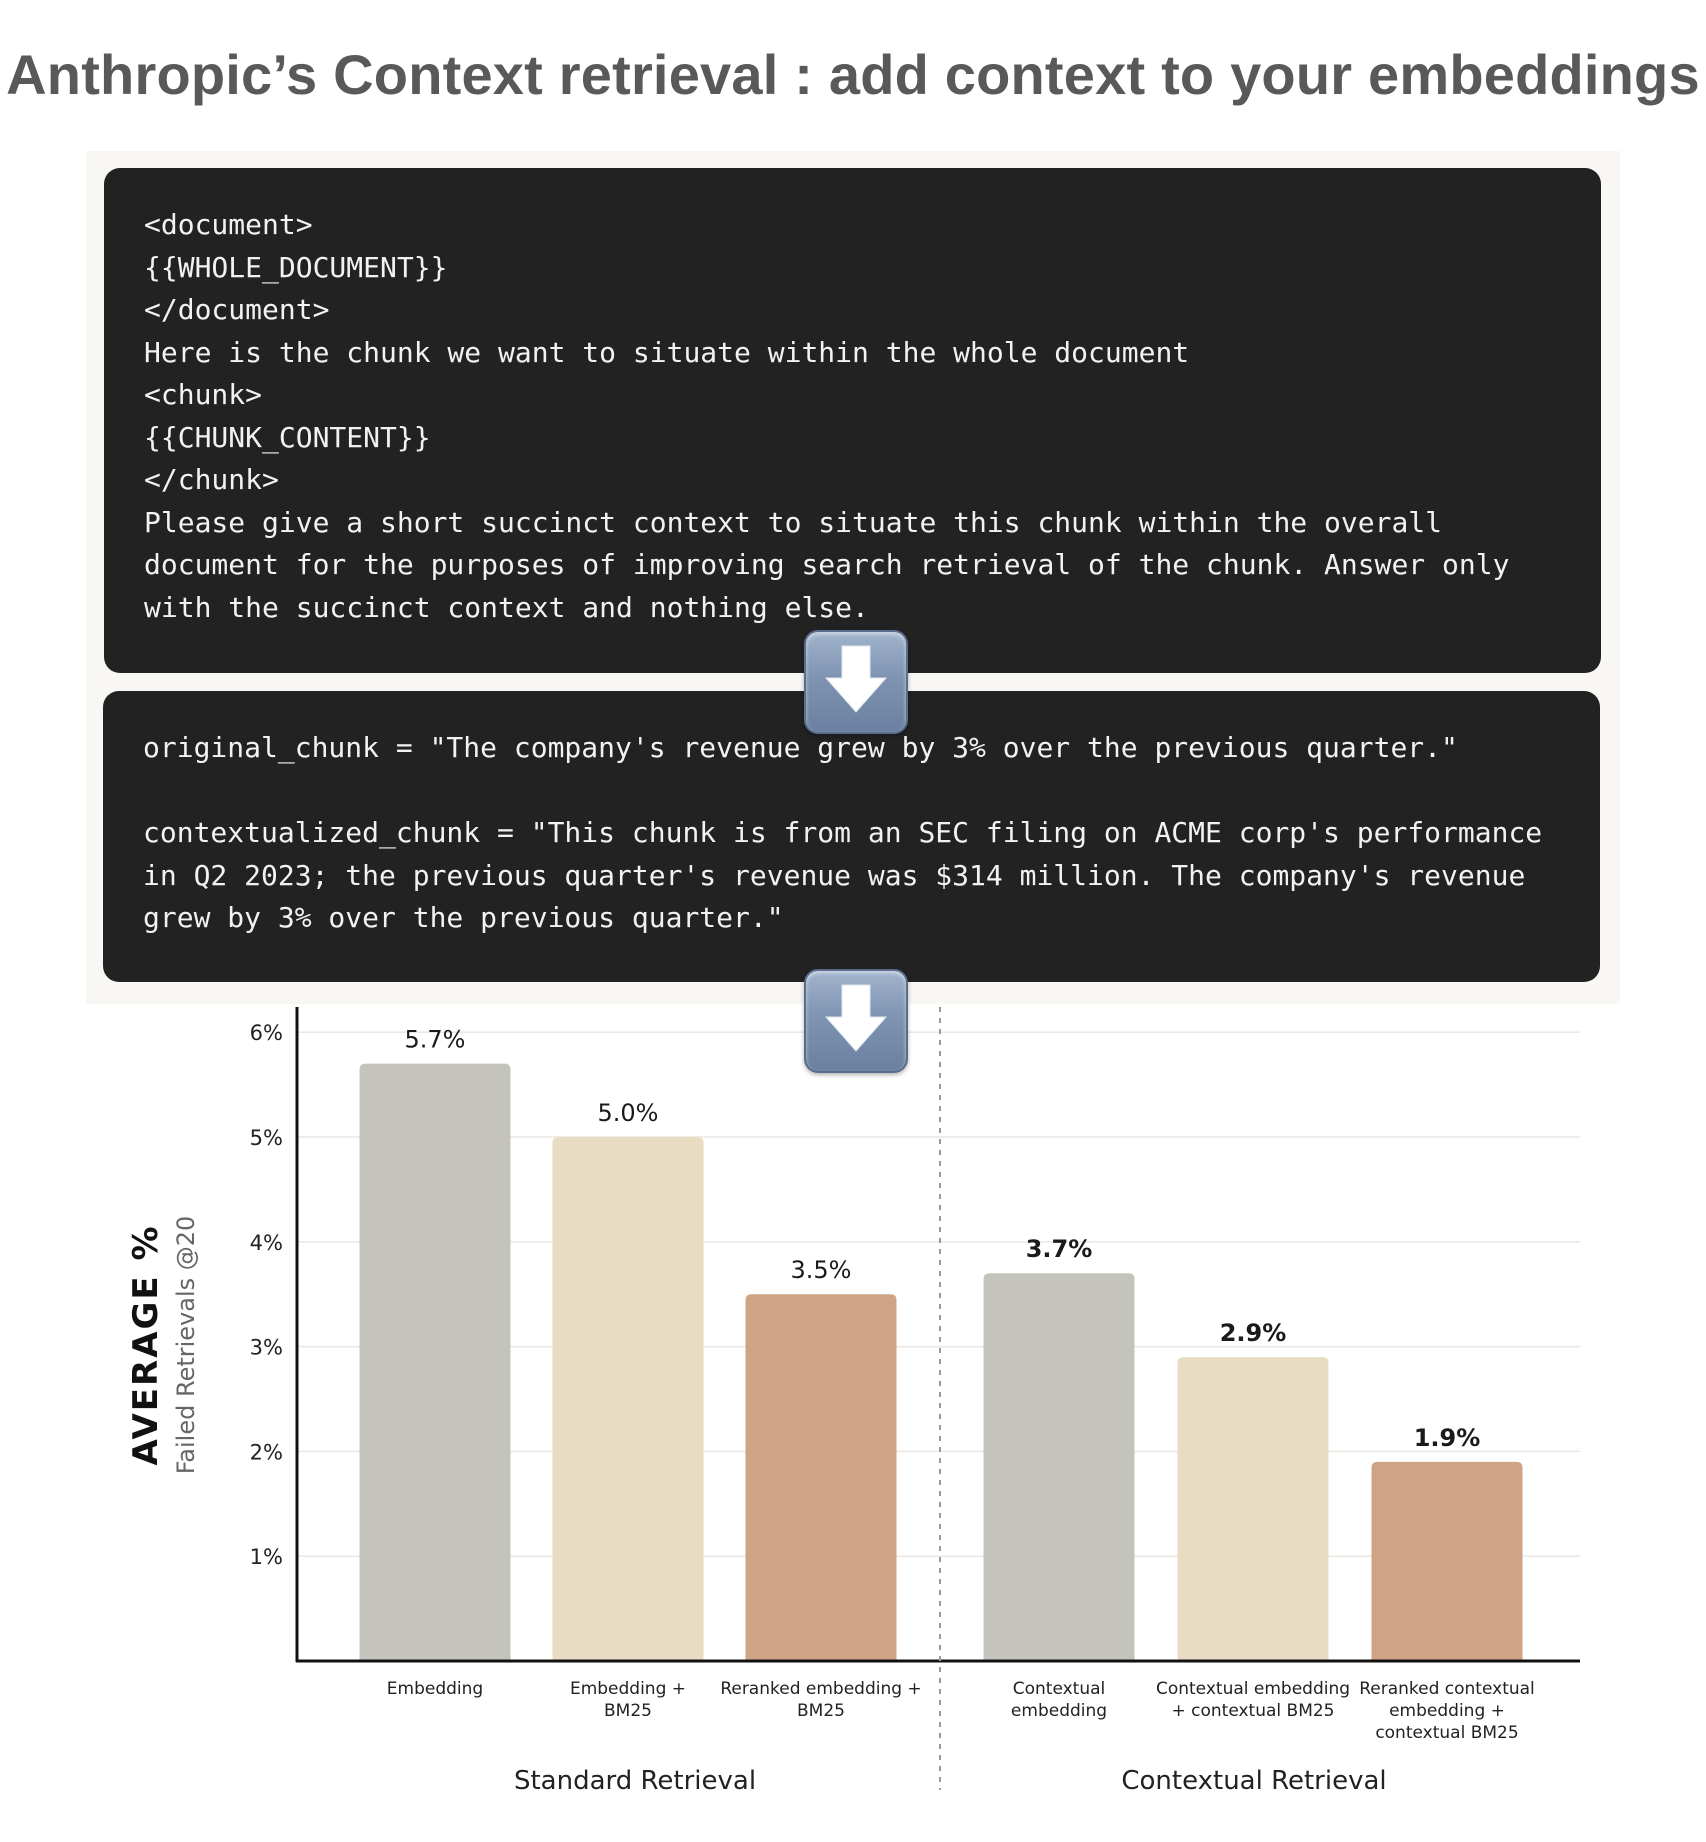 The width and height of the screenshot is (1706, 1842). Describe the element at coordinates (203, 394) in the screenshot. I see `prompt-code-line: <chunk>` at that location.